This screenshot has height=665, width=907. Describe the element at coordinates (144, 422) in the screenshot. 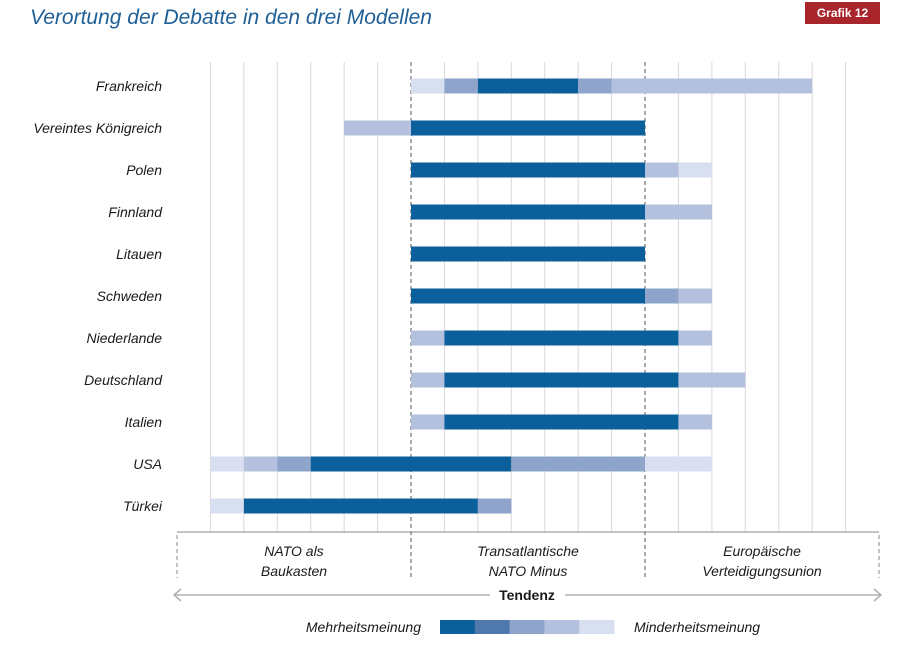

I see `country-label: Italien` at that location.